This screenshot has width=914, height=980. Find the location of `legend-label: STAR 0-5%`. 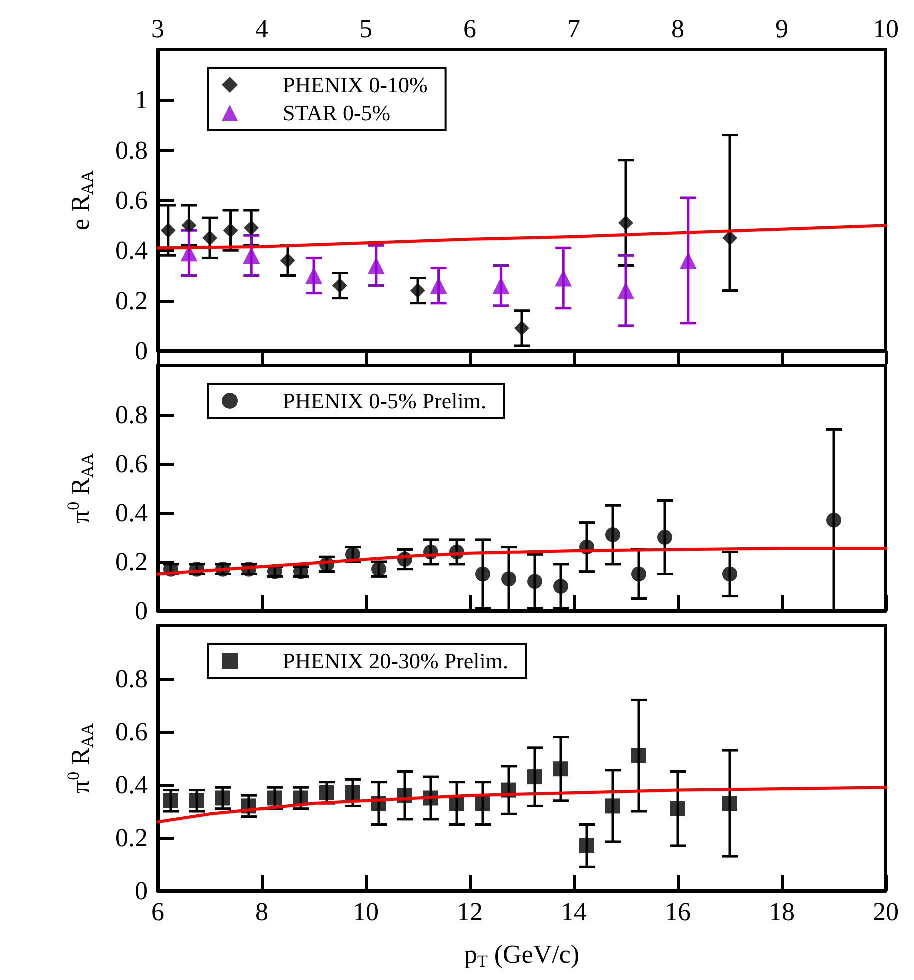

legend-label: STAR 0-5% is located at coordinates (337, 113).